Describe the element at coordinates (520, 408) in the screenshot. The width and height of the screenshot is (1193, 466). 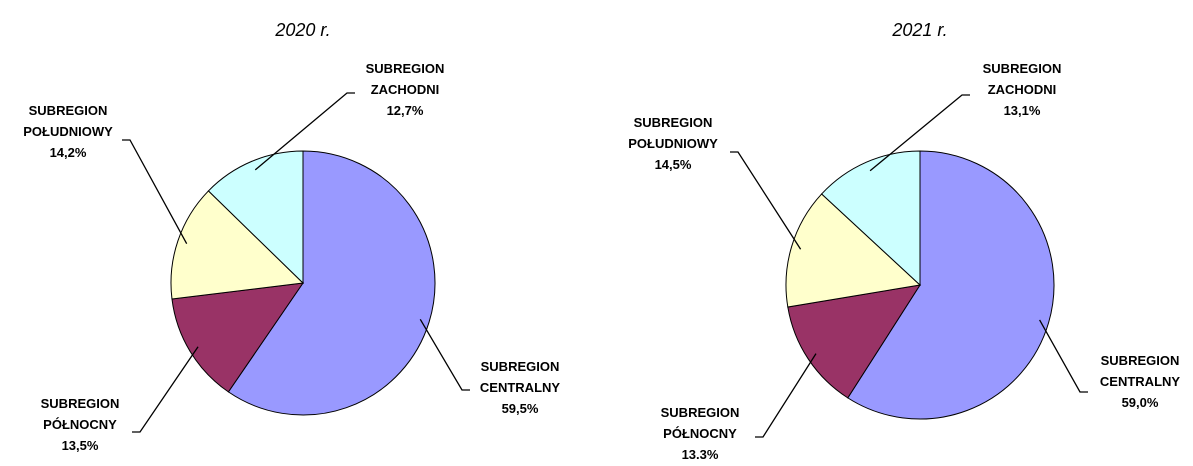
I see `value-label: 59,5%` at that location.